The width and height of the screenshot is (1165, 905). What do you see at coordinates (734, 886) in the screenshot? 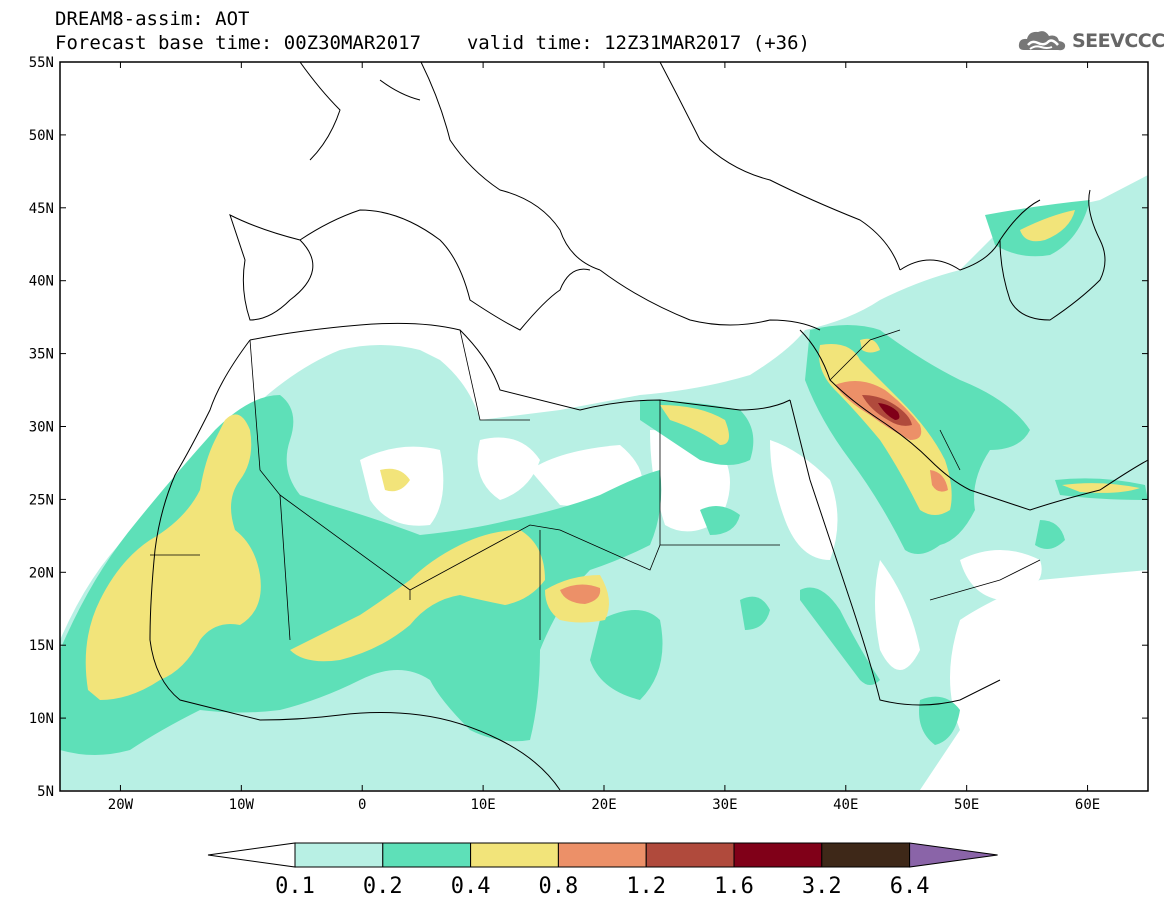
I see `colorbar-label: 1.6` at bounding box center [734, 886].